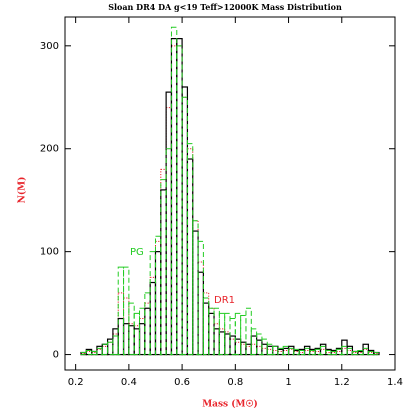 The width and height of the screenshot is (415, 415). Describe the element at coordinates (129, 382) in the screenshot. I see `x-tick-label: 0.4` at that location.